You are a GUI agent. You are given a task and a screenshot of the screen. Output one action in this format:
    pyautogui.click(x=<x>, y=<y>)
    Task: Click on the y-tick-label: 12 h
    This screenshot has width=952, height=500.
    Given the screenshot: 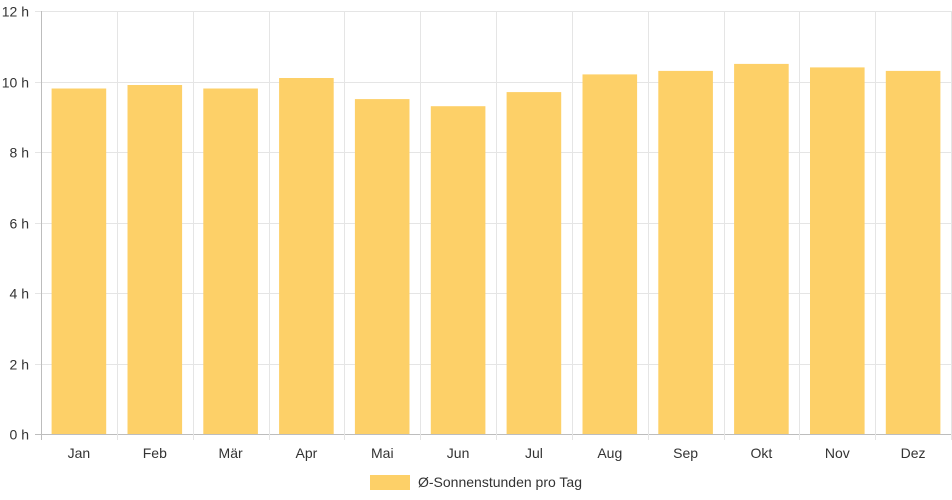 What is the action you would take?
    pyautogui.click(x=15, y=12)
    